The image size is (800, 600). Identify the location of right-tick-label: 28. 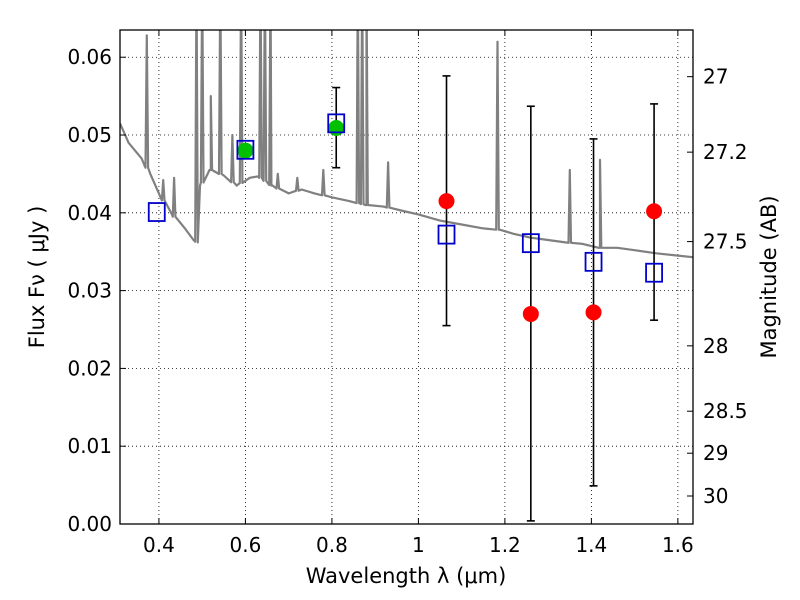
(715, 346).